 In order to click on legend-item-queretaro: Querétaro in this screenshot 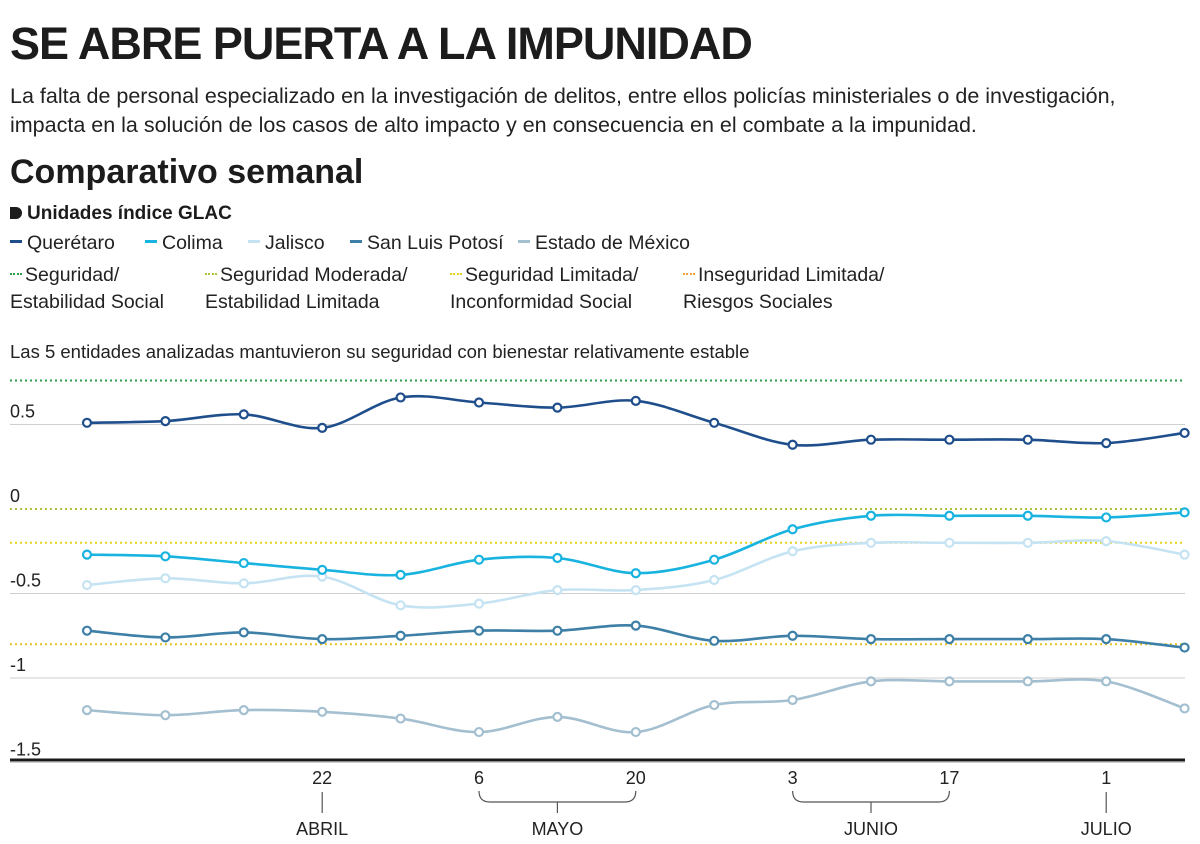, I will do `click(62, 243)`.